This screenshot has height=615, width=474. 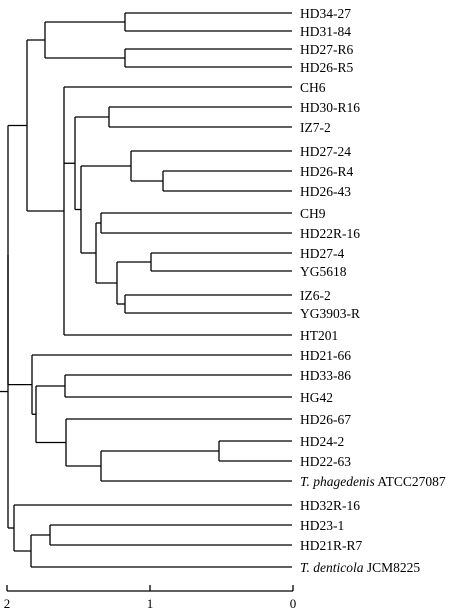 I want to click on strain-name: CH6, so click(x=313, y=87).